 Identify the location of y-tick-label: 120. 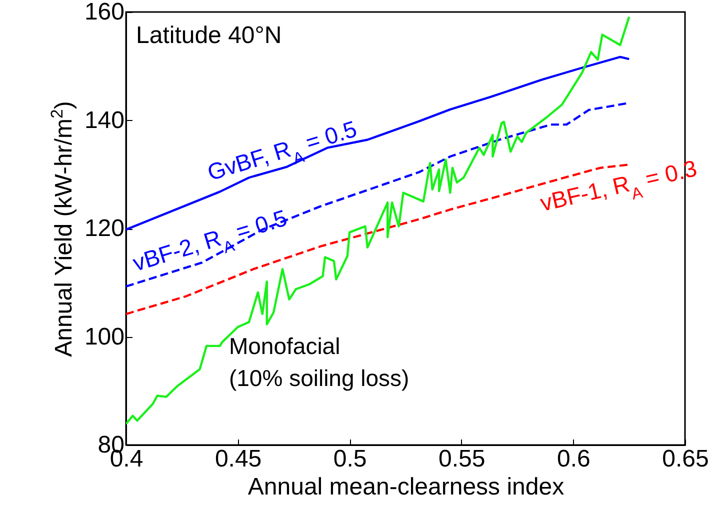
(104, 228).